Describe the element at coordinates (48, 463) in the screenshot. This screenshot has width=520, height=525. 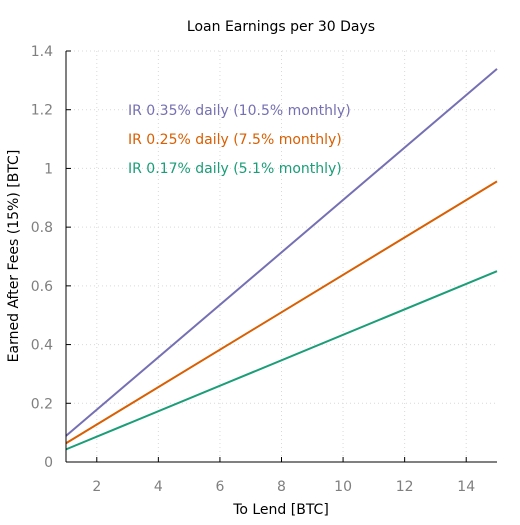
I see `y-tick-label: 0` at that location.